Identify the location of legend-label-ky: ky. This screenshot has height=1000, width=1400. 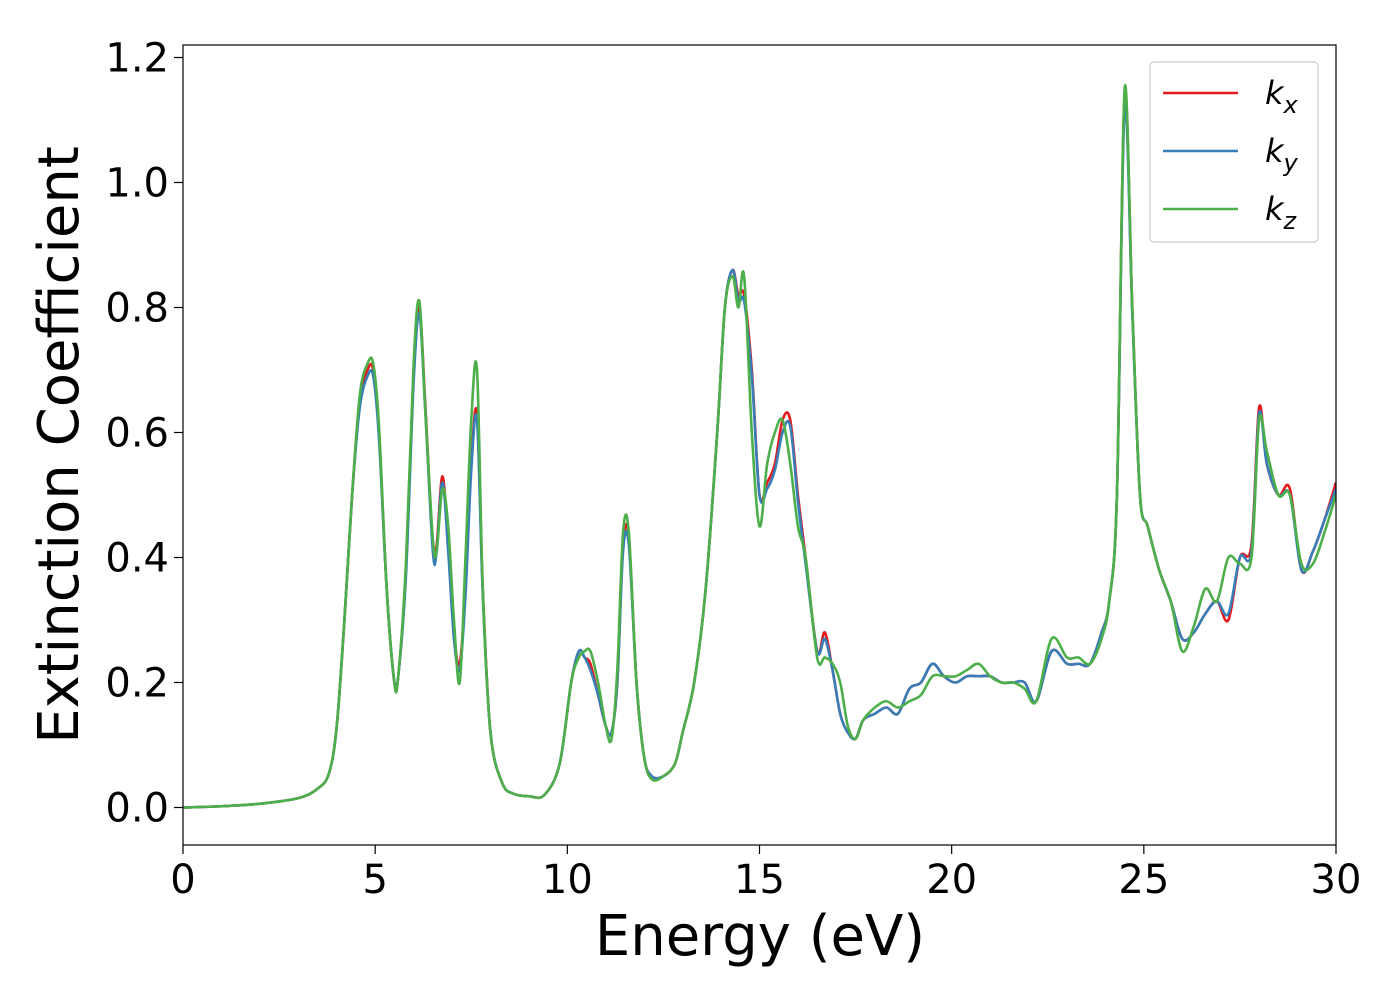
(1282, 154).